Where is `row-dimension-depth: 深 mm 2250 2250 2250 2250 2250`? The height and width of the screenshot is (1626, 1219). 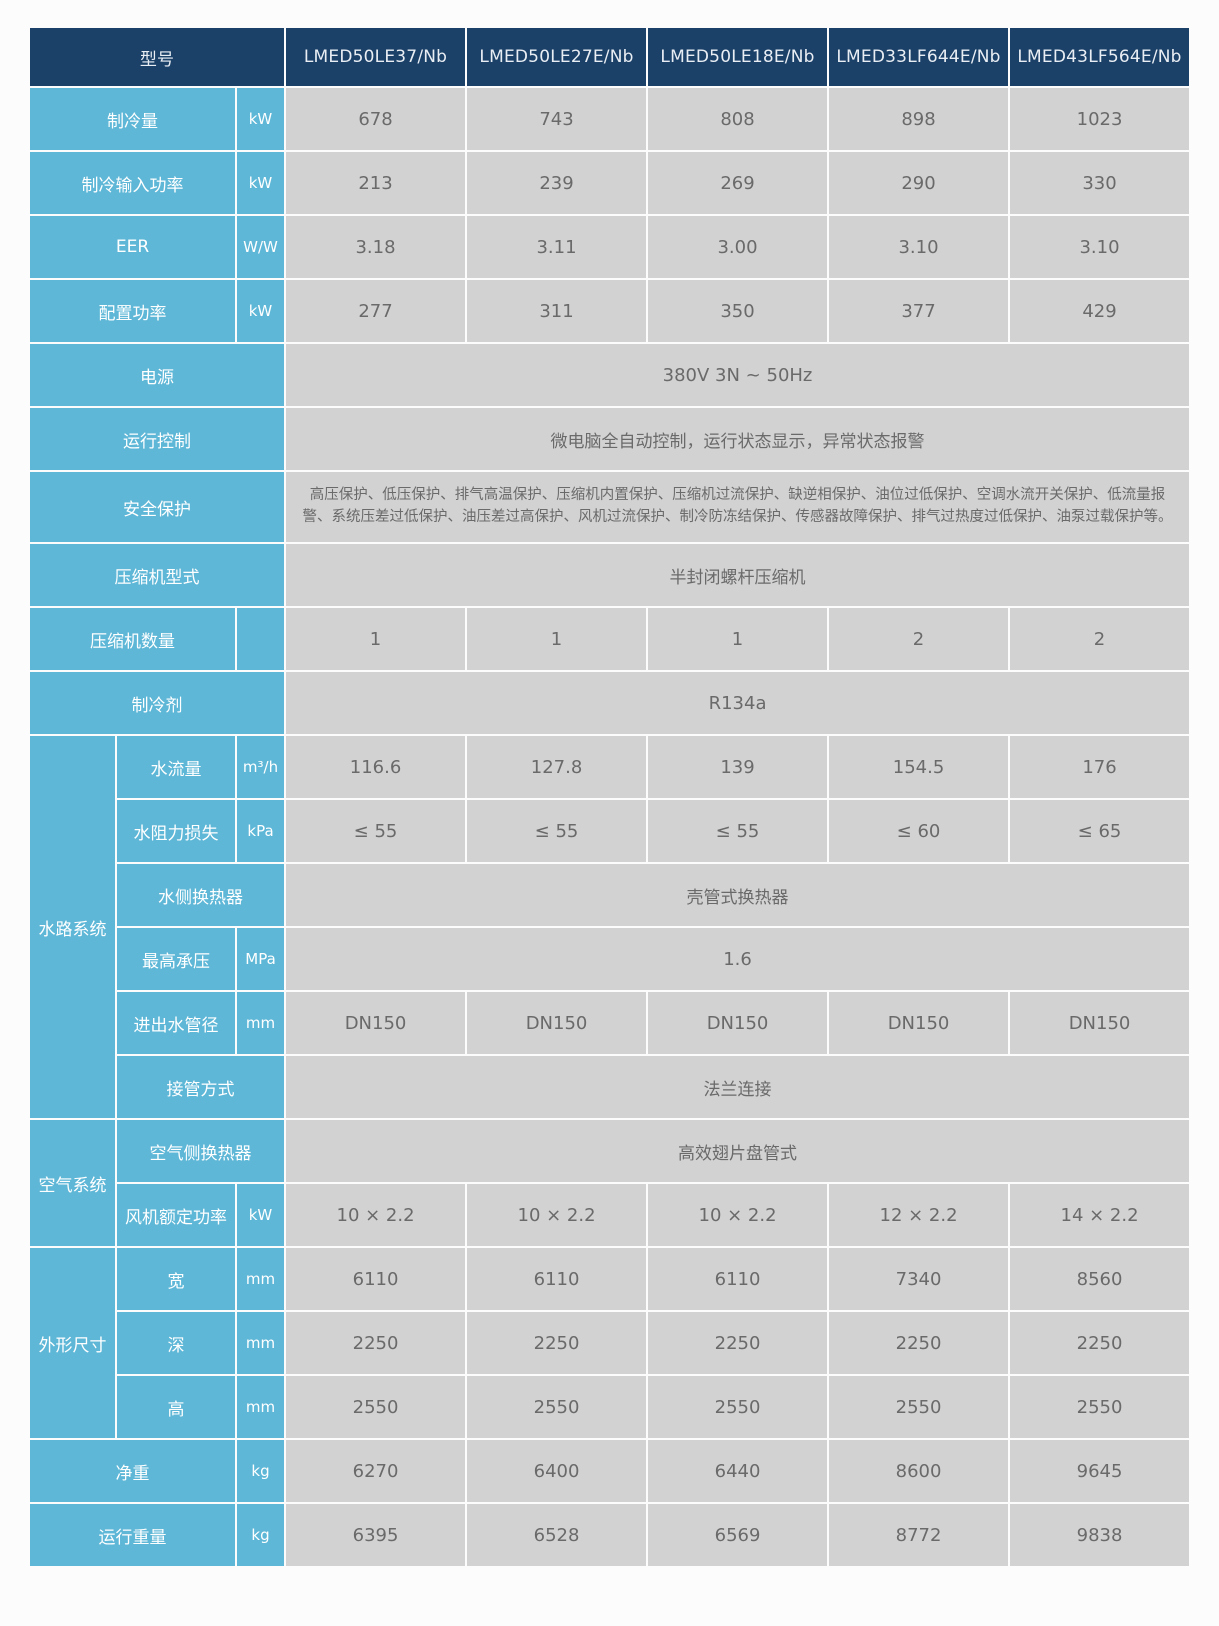 row-dimension-depth: 深 mm 2250 2250 2250 2250 2250 is located at coordinates (610, 1343).